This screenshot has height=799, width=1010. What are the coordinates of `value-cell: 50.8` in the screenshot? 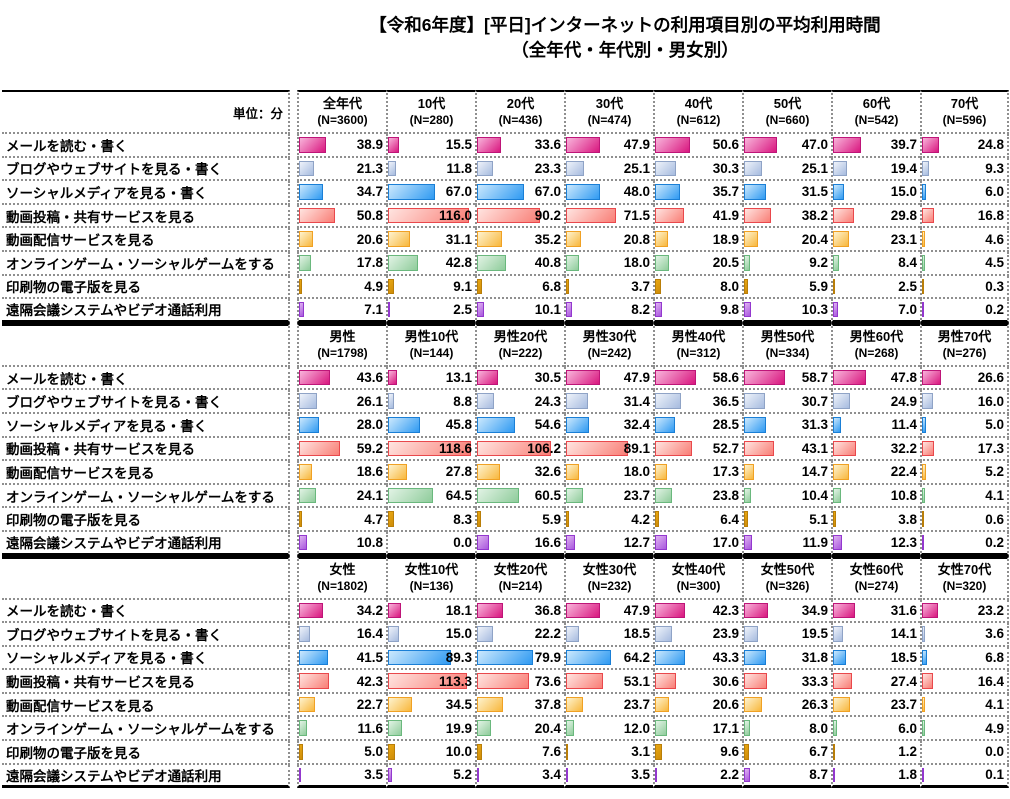 It's located at (341, 216).